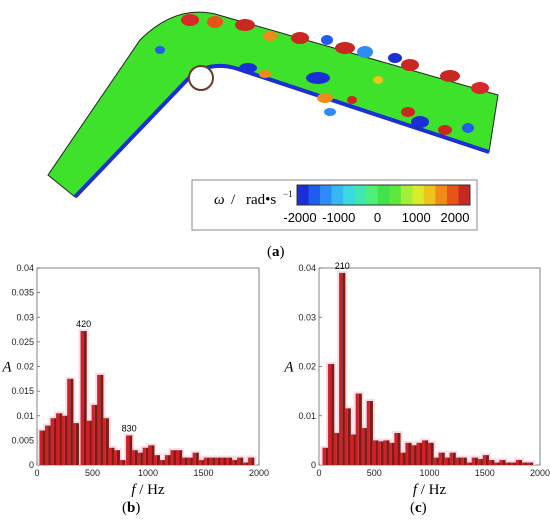 The width and height of the screenshot is (550, 522). Describe the element at coordinates (22, 391) in the screenshot. I see `y-tick-label: 0.015` at that location.